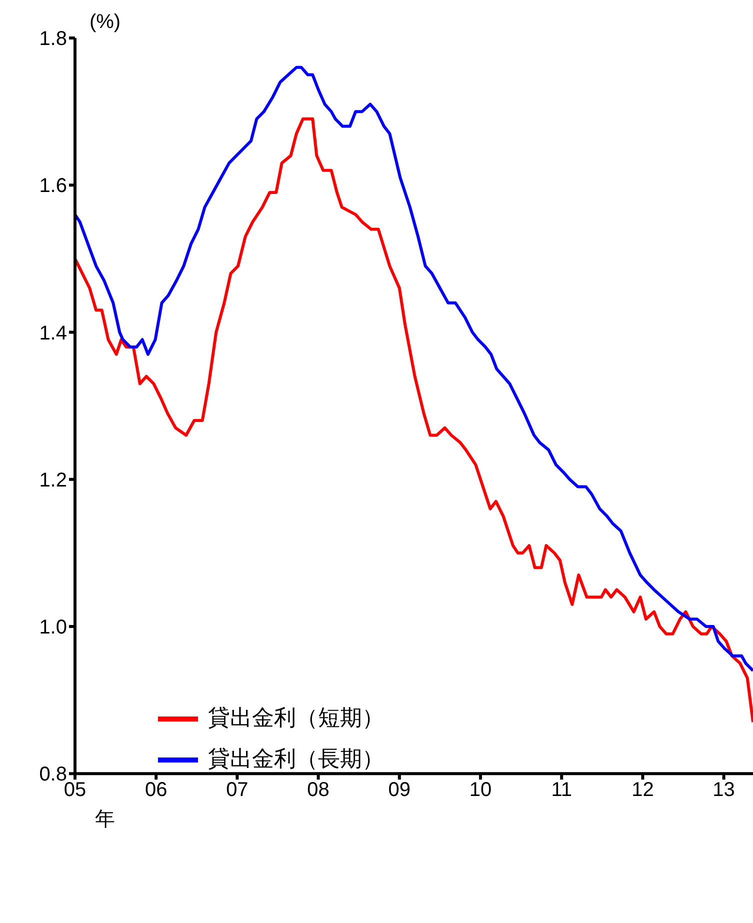 Image resolution: width=753 pixels, height=923 pixels. What do you see at coordinates (237, 789) in the screenshot?
I see `x-tick-label: 07` at bounding box center [237, 789].